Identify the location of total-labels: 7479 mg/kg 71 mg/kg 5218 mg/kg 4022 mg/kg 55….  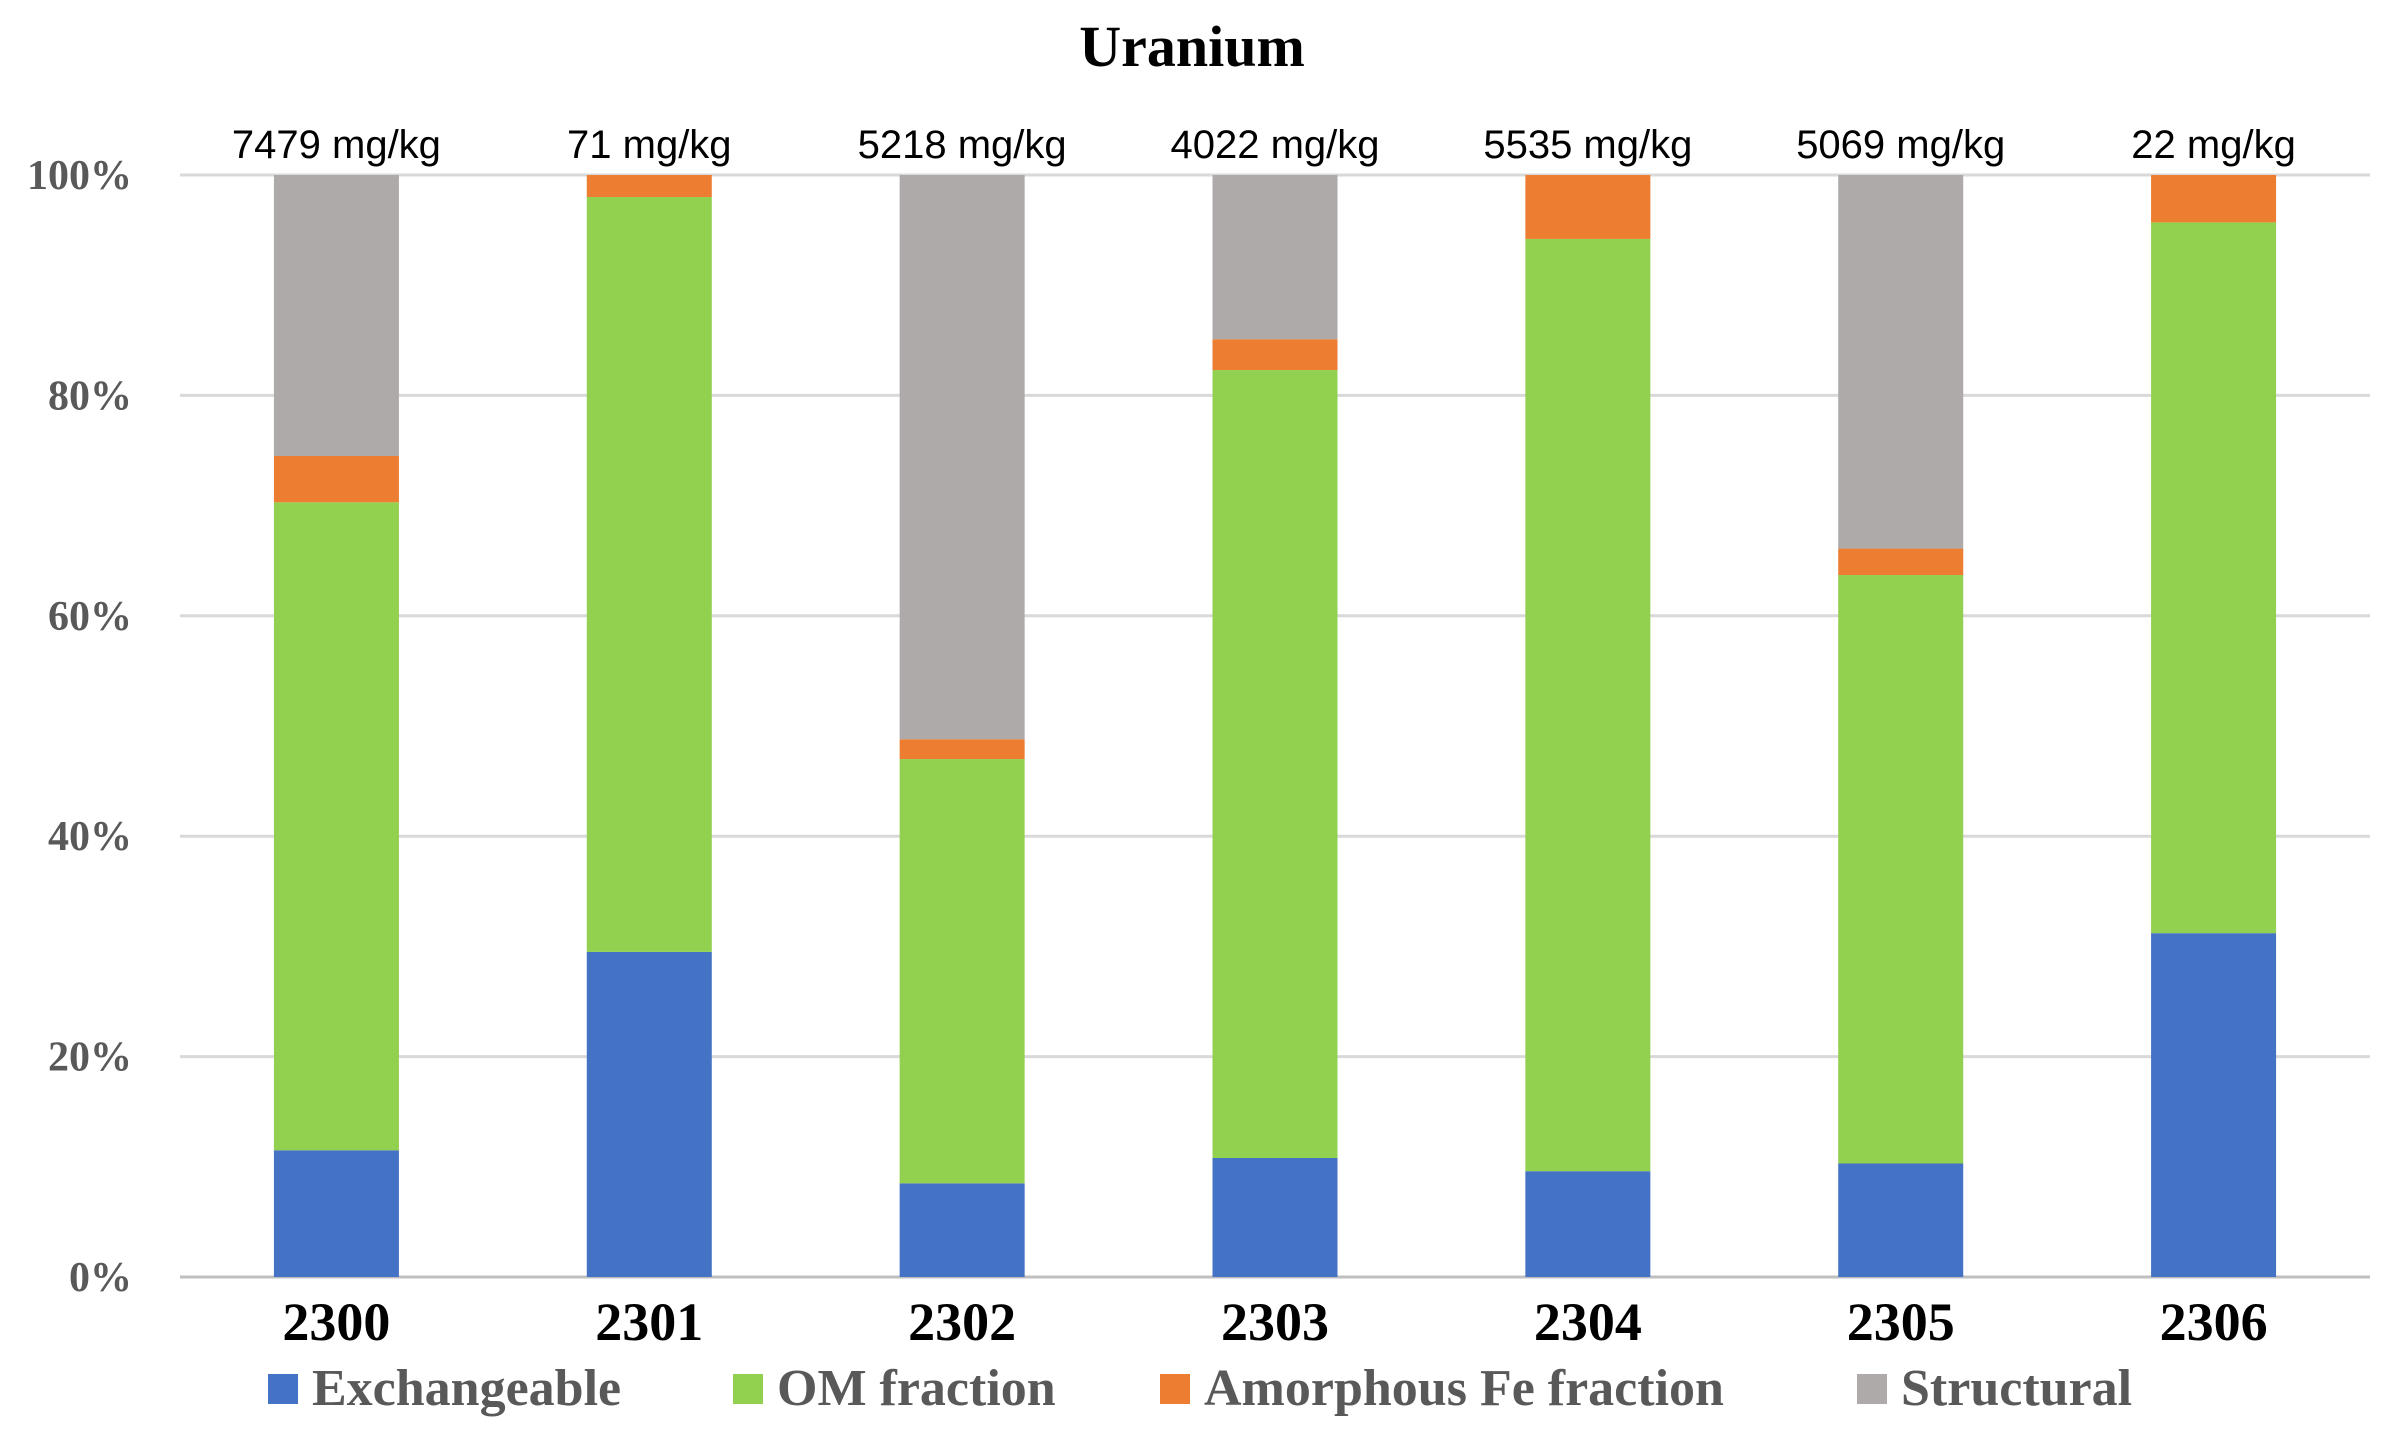
(1264, 145).